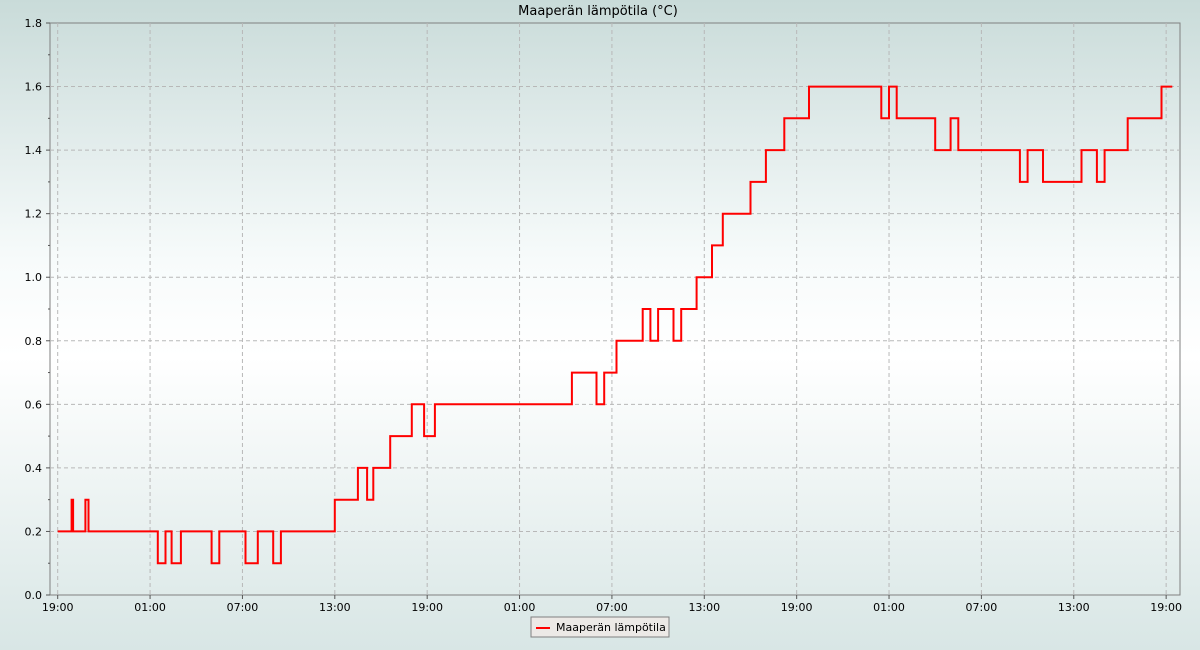 The height and width of the screenshot is (650, 1200). Describe the element at coordinates (598, 11) in the screenshot. I see `chart-title: Maaperän lämpötila (°C)` at that location.